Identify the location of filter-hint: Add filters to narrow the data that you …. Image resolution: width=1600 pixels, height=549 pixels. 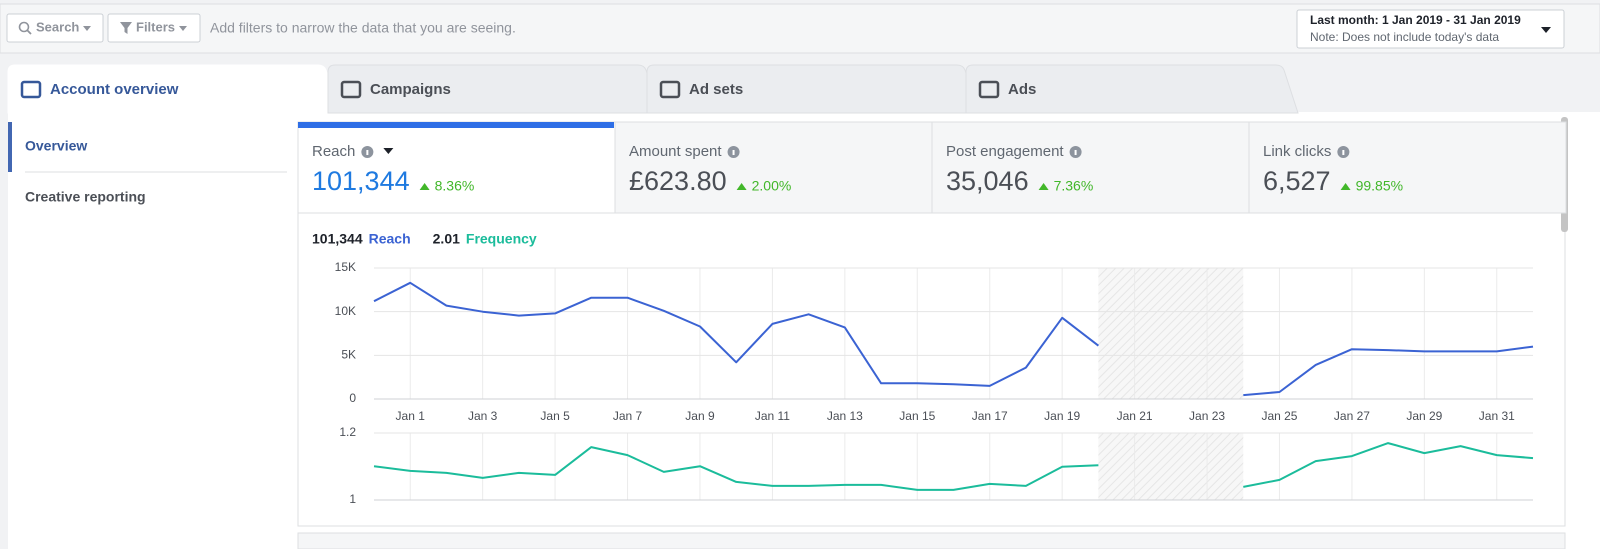
(363, 28).